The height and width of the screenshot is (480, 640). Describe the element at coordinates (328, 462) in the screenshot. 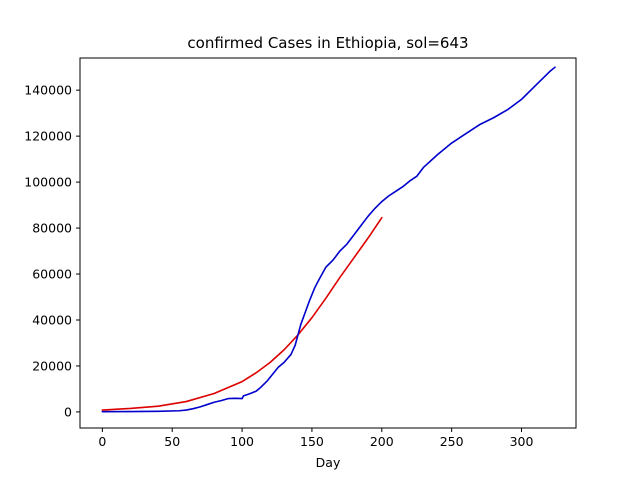

I see `x-axis-label: Day` at that location.